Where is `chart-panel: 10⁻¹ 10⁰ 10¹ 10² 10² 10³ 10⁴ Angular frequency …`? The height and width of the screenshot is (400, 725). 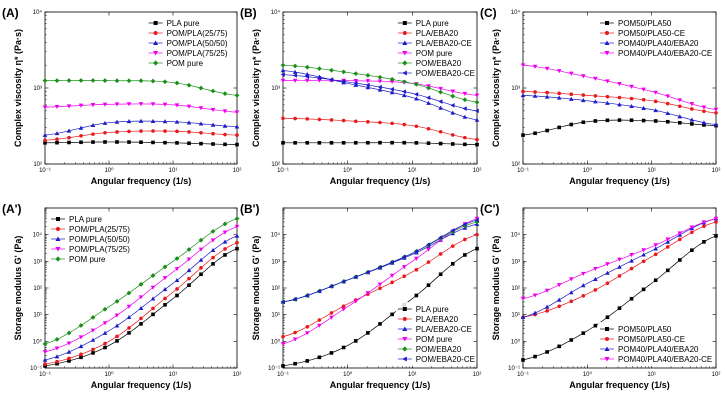 chart-panel: 10⁻¹ 10⁰ 10¹ 10² 10² 10³ 10⁴ Angular frequency … is located at coordinates (600, 96).